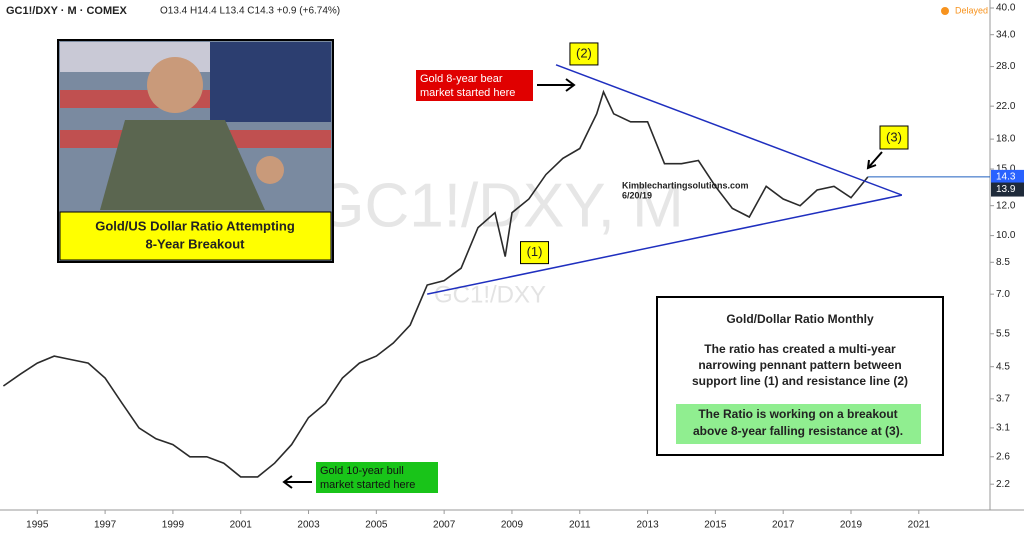 The image size is (1024, 539). What do you see at coordinates (367, 485) in the screenshot?
I see `bull-note: market started here` at bounding box center [367, 485].